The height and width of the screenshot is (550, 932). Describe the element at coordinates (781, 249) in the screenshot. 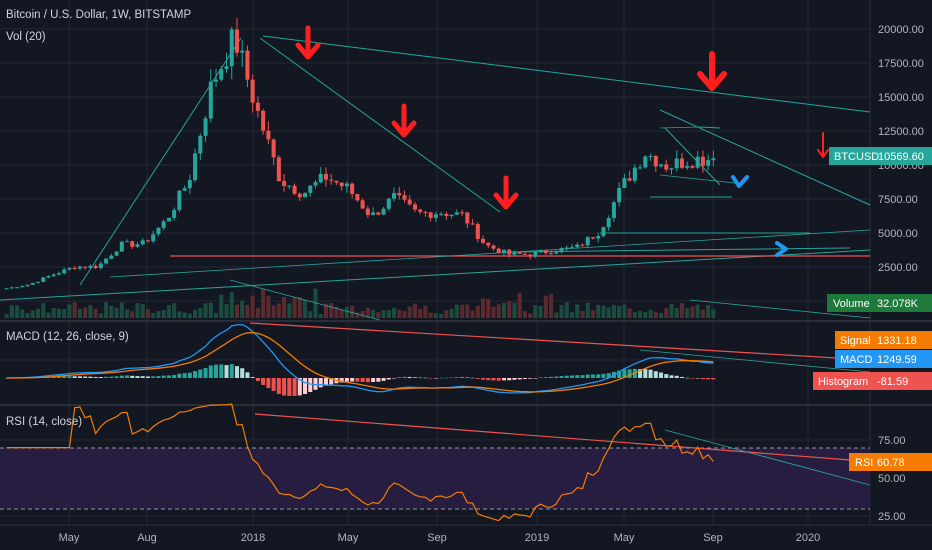

I see `blue-arrow-right-icon` at that location.